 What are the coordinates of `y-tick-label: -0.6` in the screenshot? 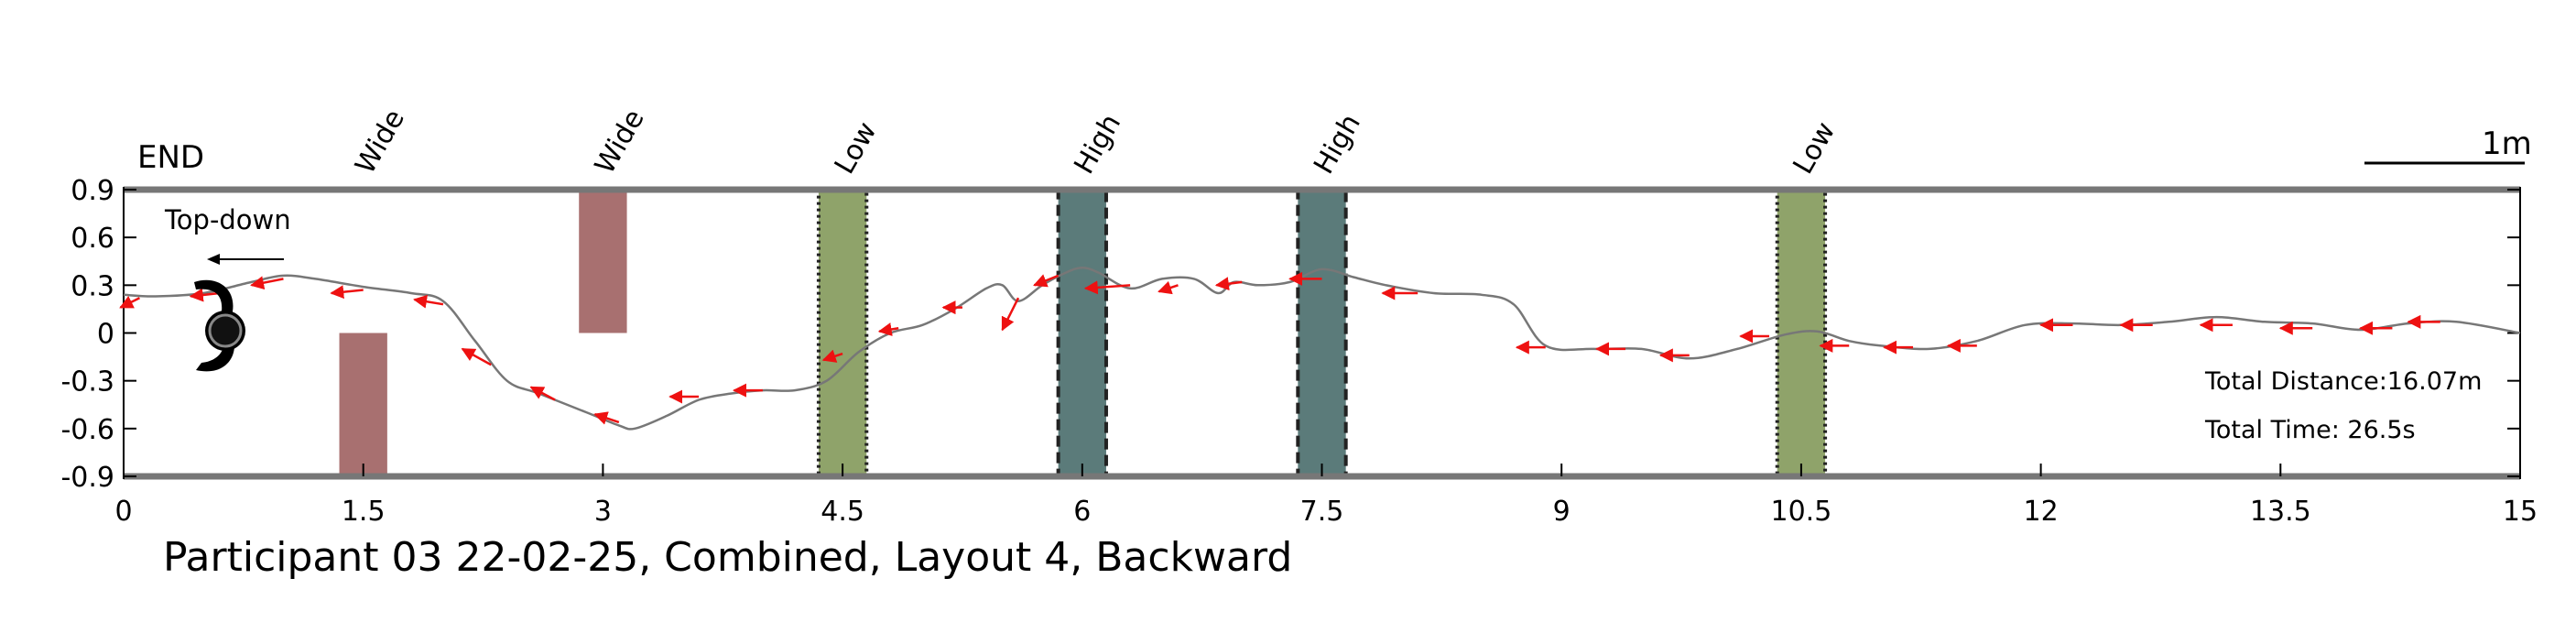 It's located at (87, 430).